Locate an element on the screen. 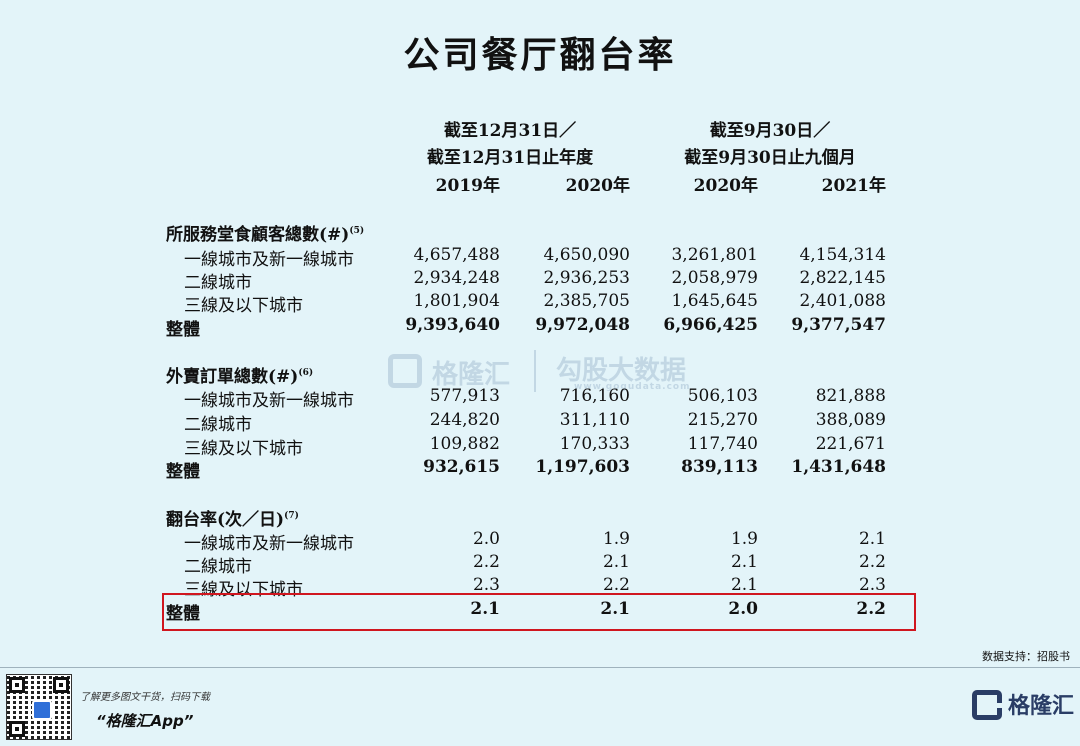 Image resolution: width=1080 pixels, height=746 pixels. cell-value: 9,377,547 is located at coordinates (838, 325).